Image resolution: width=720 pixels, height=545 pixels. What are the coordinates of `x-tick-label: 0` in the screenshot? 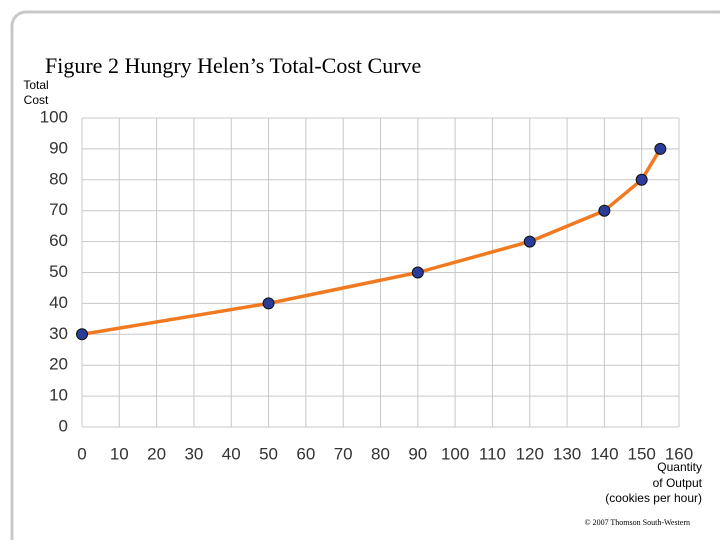 It's located at (81, 453).